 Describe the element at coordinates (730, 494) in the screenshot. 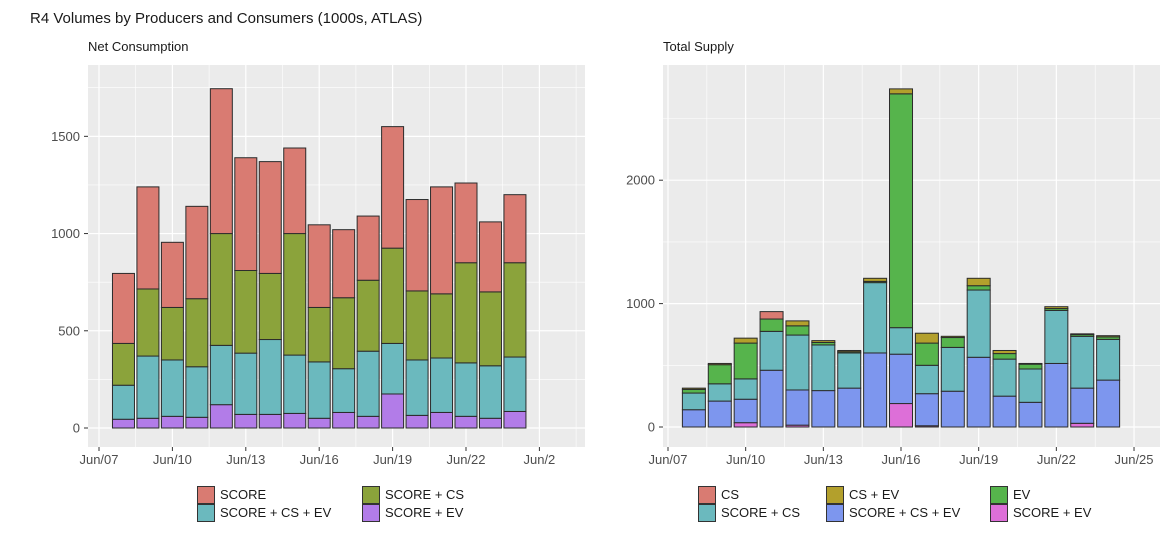

I see `legend-label: CS` at that location.